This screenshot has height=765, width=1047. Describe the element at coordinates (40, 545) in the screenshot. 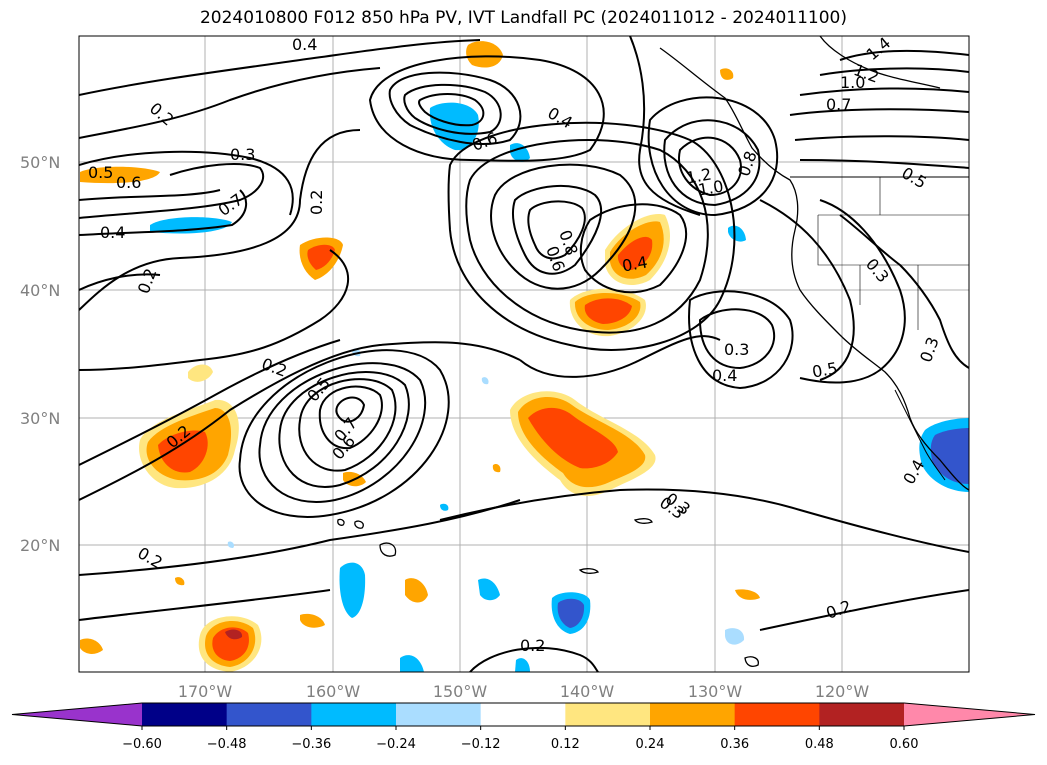

I see `lat-label: 20°N` at that location.